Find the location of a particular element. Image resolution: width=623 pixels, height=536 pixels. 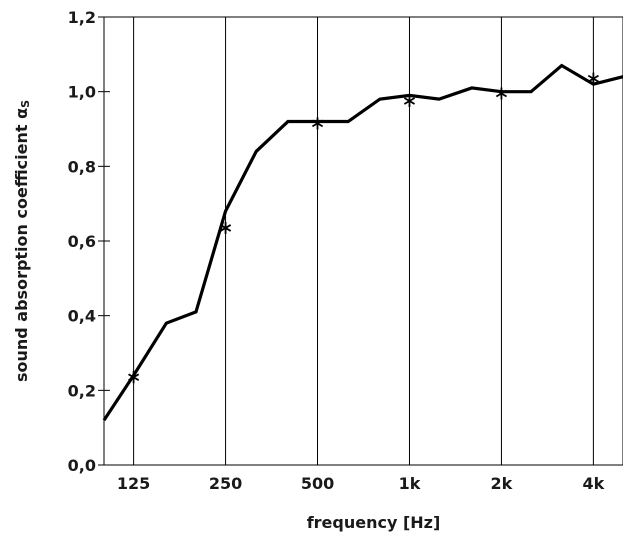

y-tick-label: 0,0 is located at coordinates (82, 465).